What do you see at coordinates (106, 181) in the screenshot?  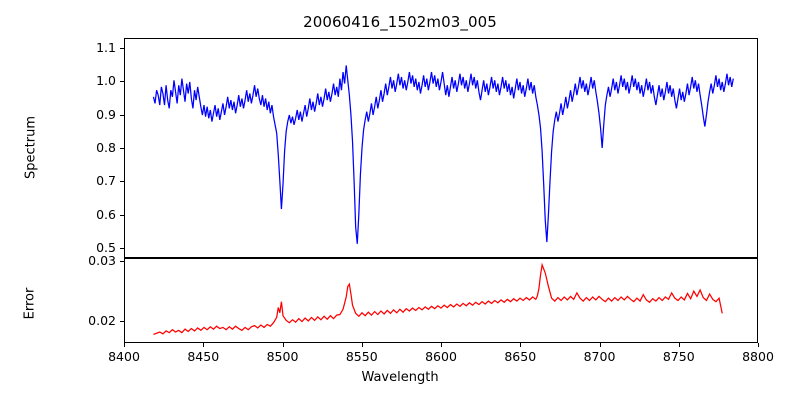 I see `spectrum-y-tick-label: 0.7` at bounding box center [106, 181].